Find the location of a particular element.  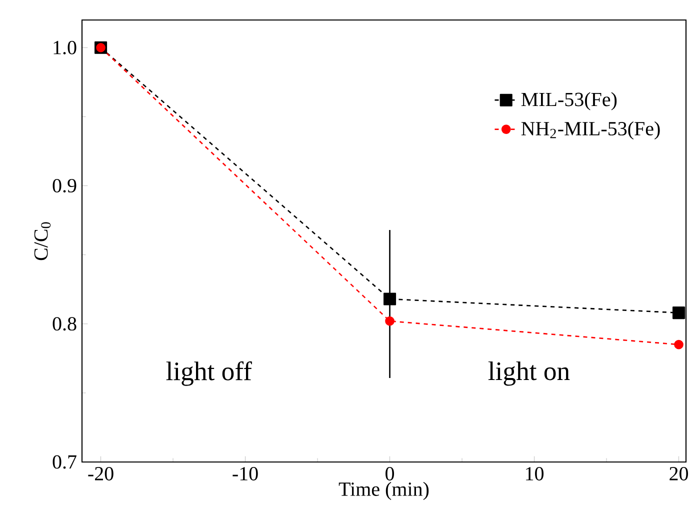

y-axis-title: C/C$_{0}$ is located at coordinates (42, 241).